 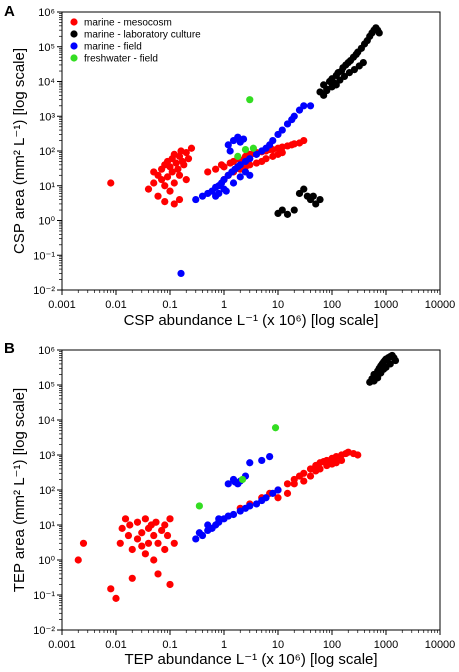 What do you see at coordinates (46, 351) in the screenshot?
I see `y-tick-label: 10⁶` at bounding box center [46, 351].